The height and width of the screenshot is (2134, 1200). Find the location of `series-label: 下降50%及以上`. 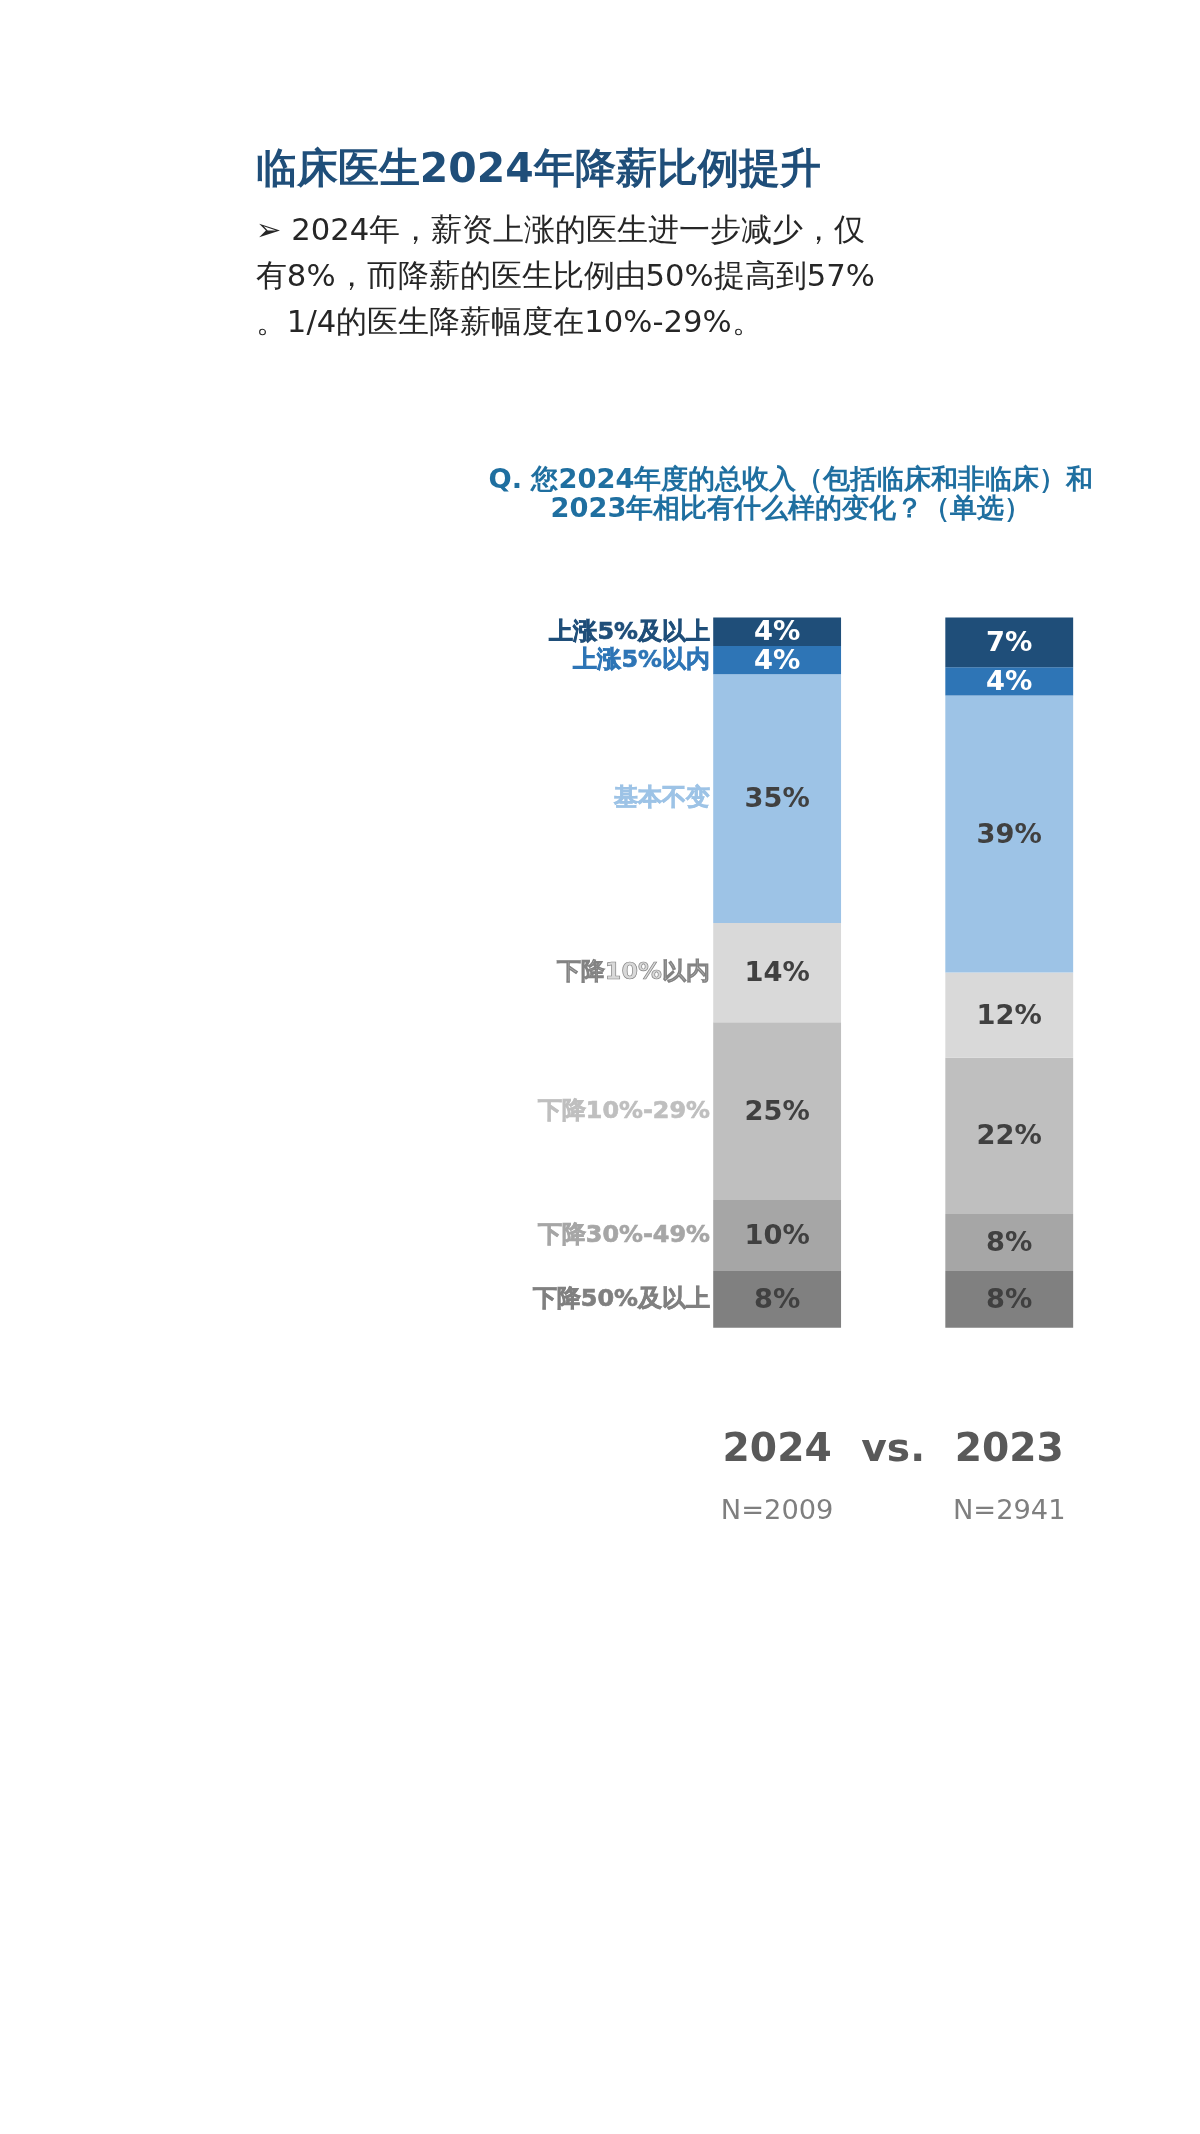

series-label: 下降50%及以上 is located at coordinates (620, 1298).